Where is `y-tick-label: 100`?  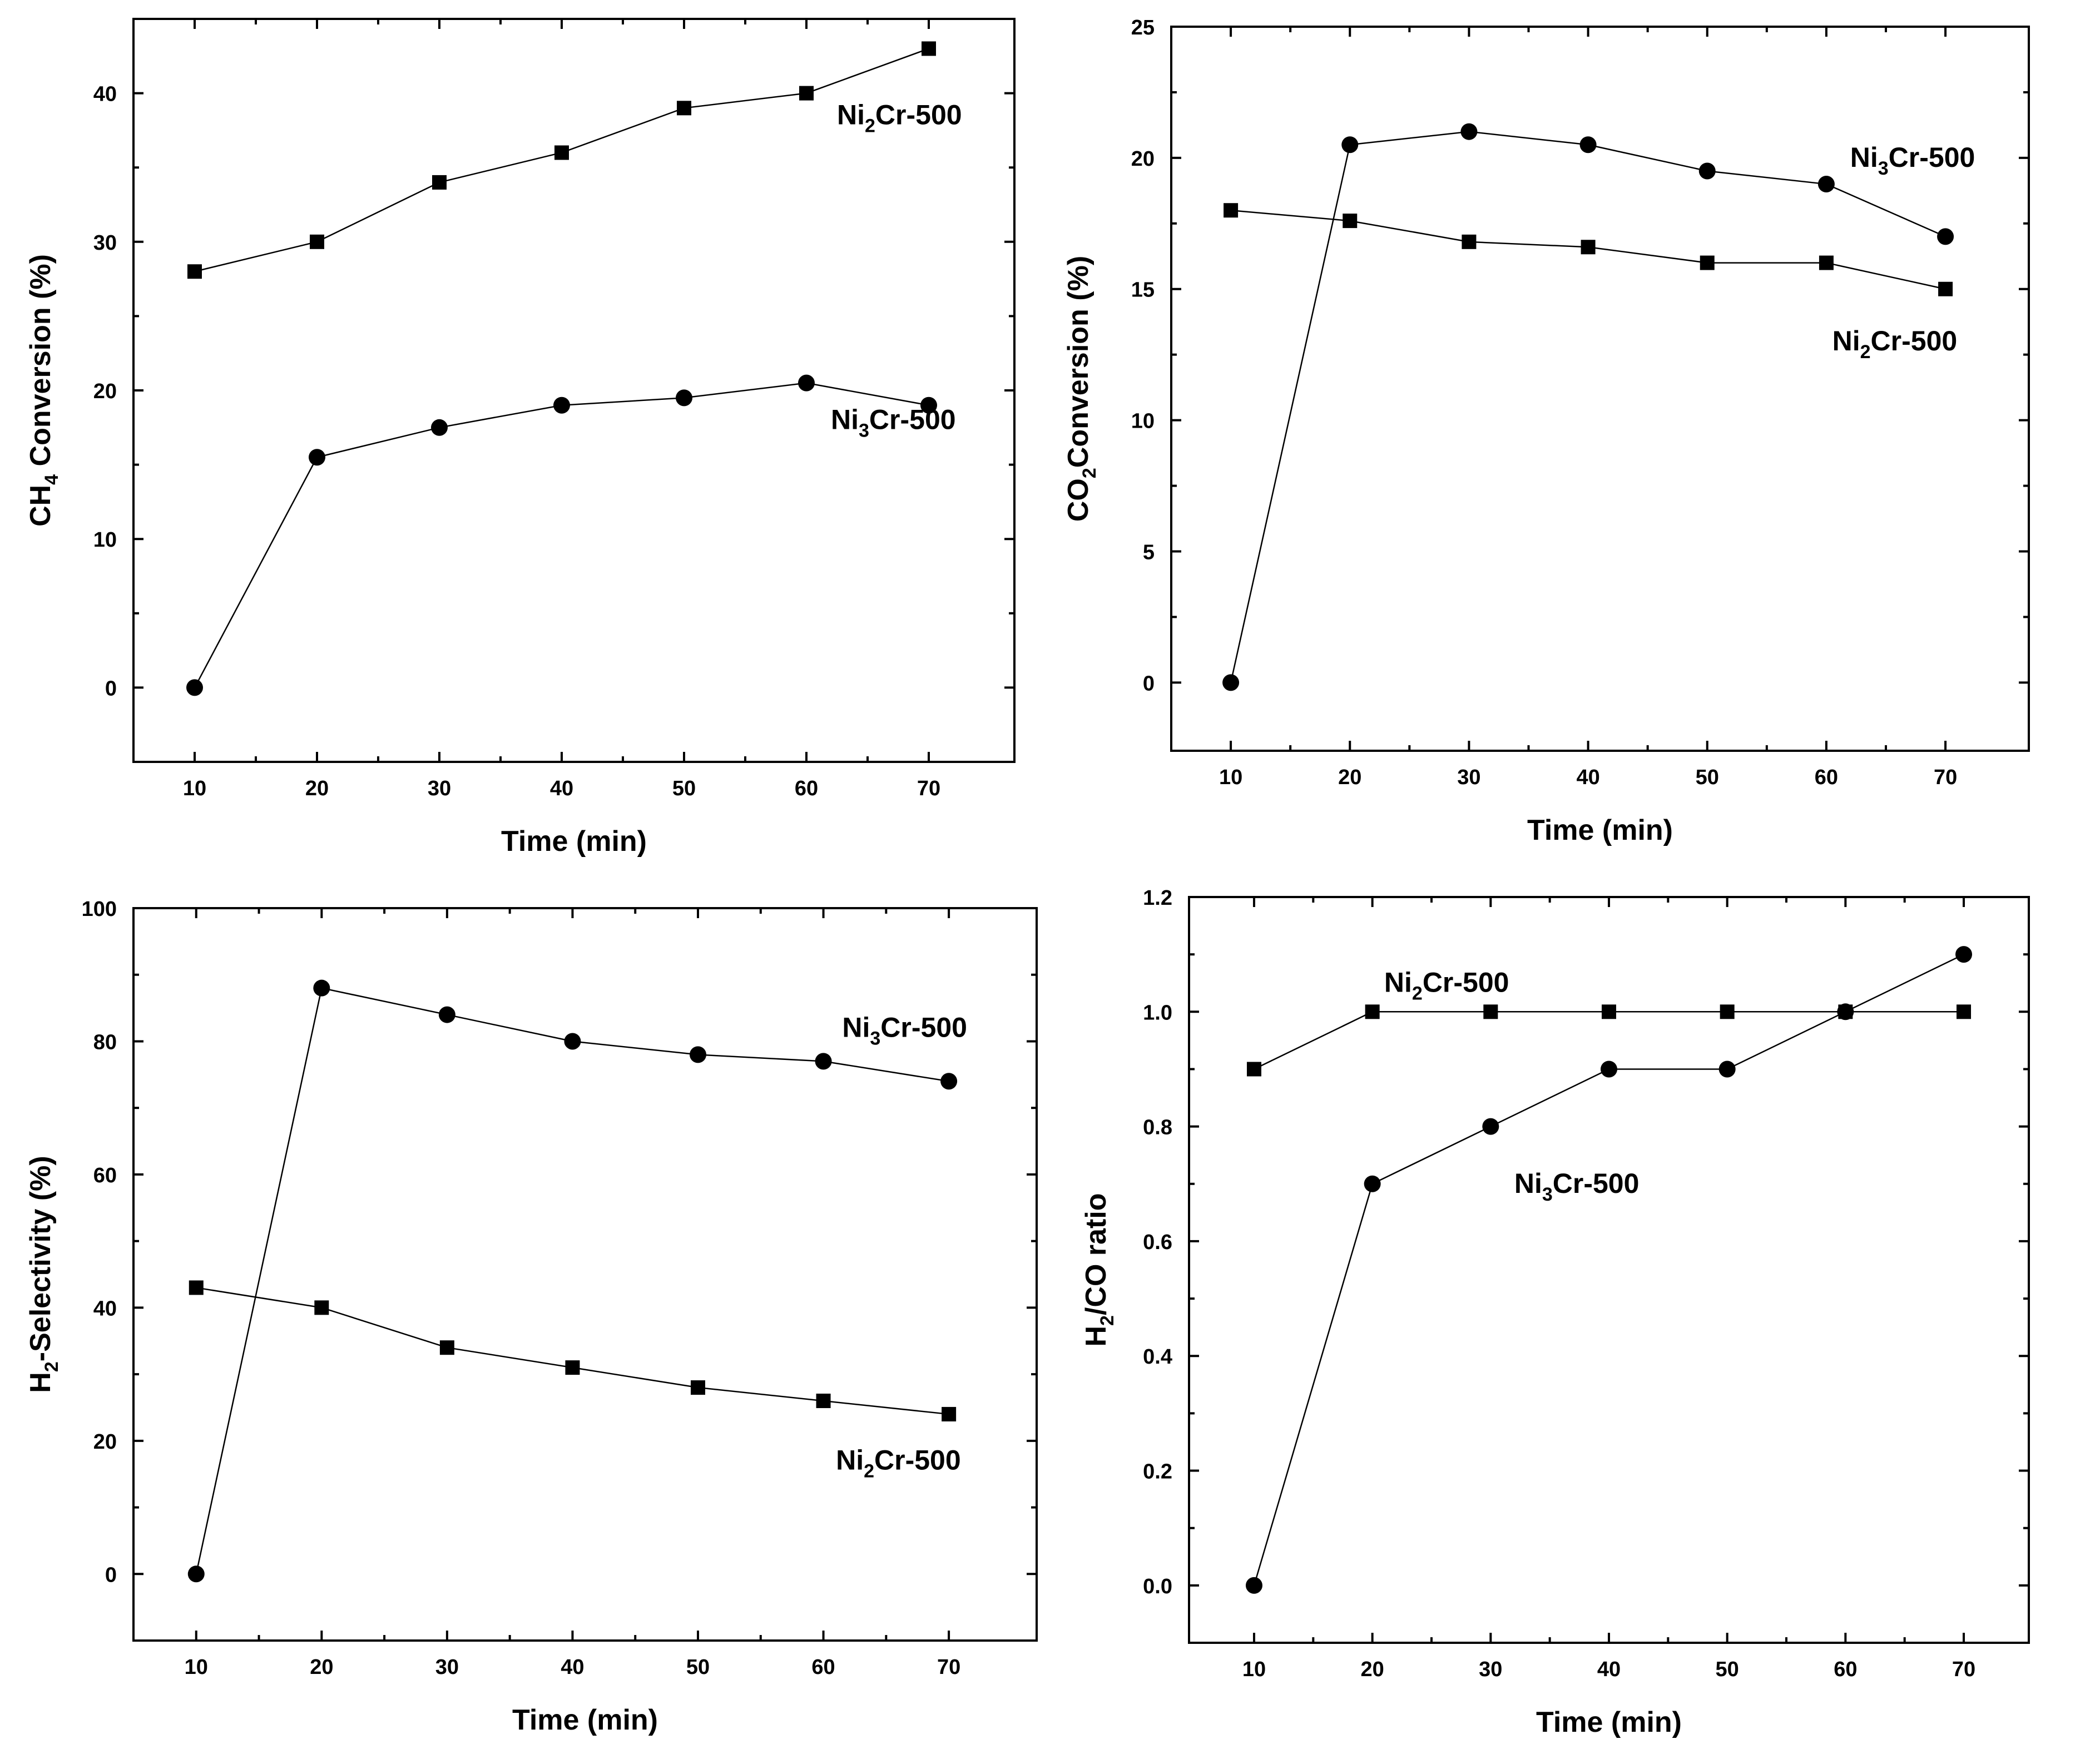 y-tick-label: 100 is located at coordinates (100, 910).